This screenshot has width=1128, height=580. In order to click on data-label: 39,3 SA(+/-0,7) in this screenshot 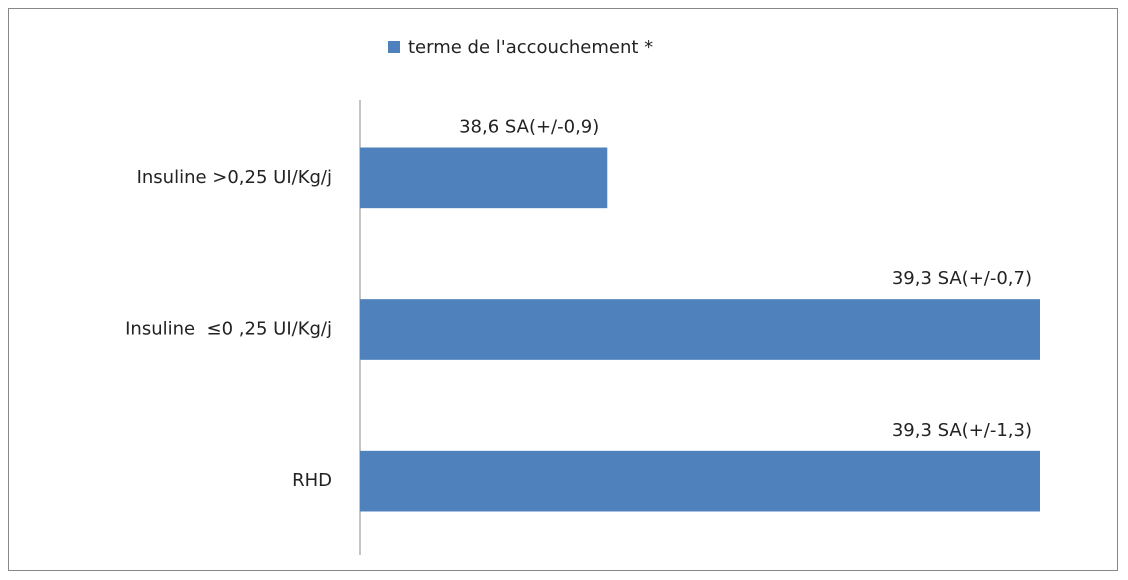, I will do `click(962, 278)`.